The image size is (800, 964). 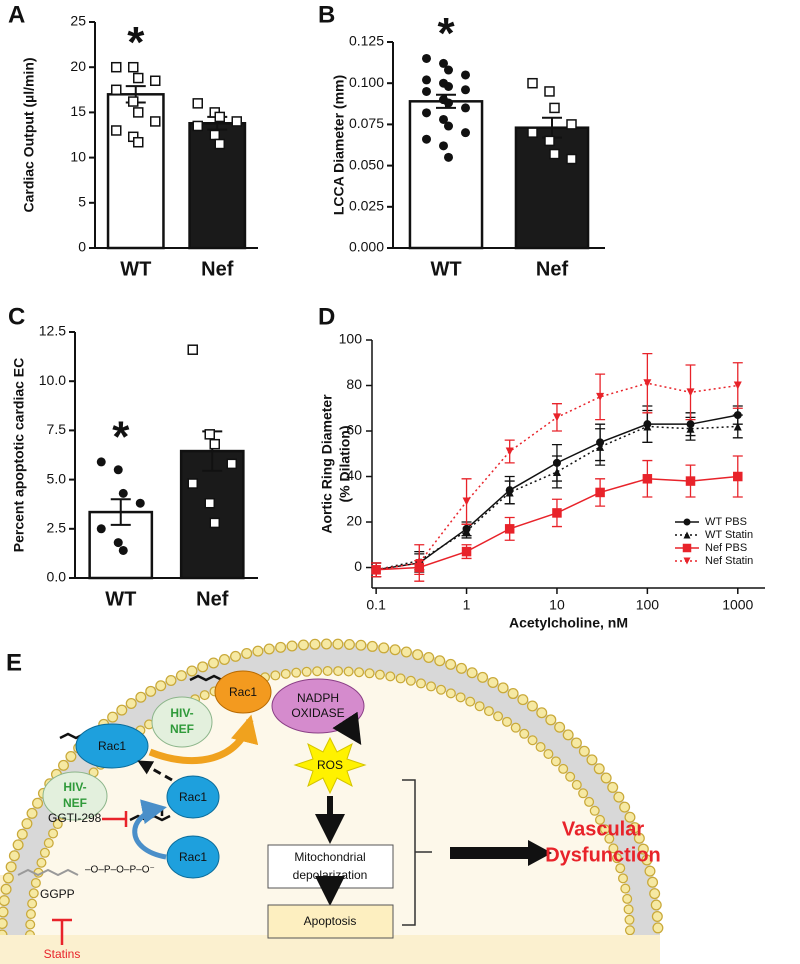 I want to click on y-tick-label: 0.125, so click(x=366, y=41).